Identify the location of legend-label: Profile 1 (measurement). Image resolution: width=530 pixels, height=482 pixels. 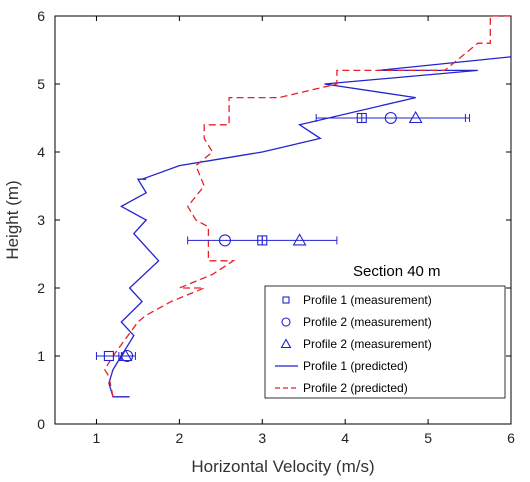
(367, 300).